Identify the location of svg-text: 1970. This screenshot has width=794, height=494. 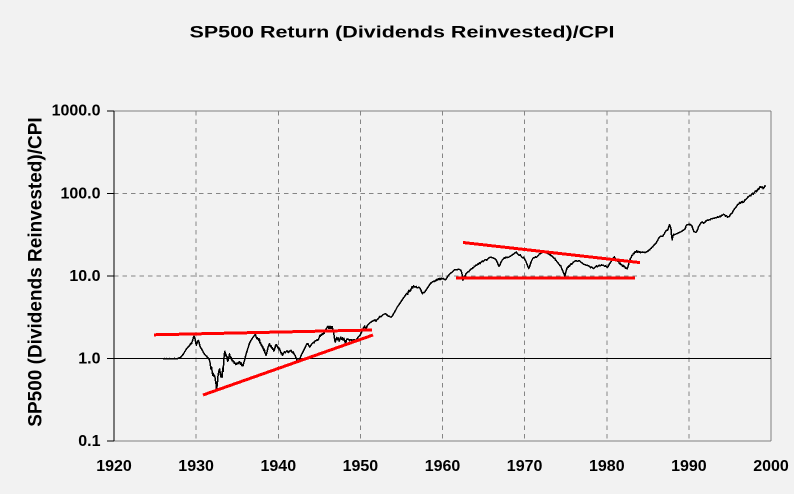
(525, 466).